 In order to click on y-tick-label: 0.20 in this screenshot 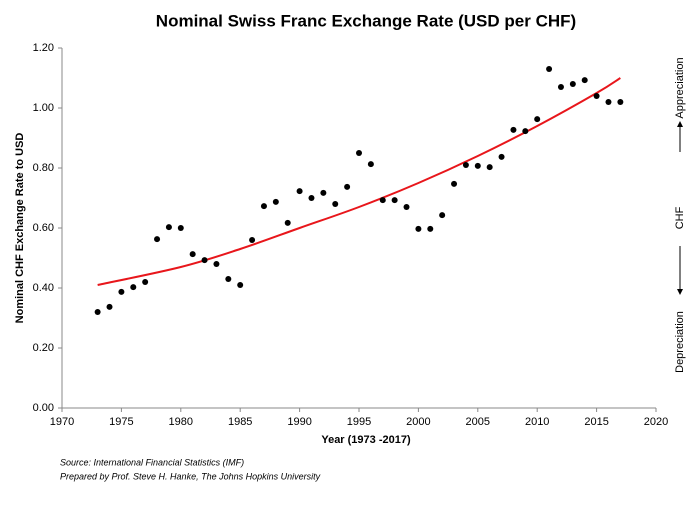, I will do `click(43, 348)`.